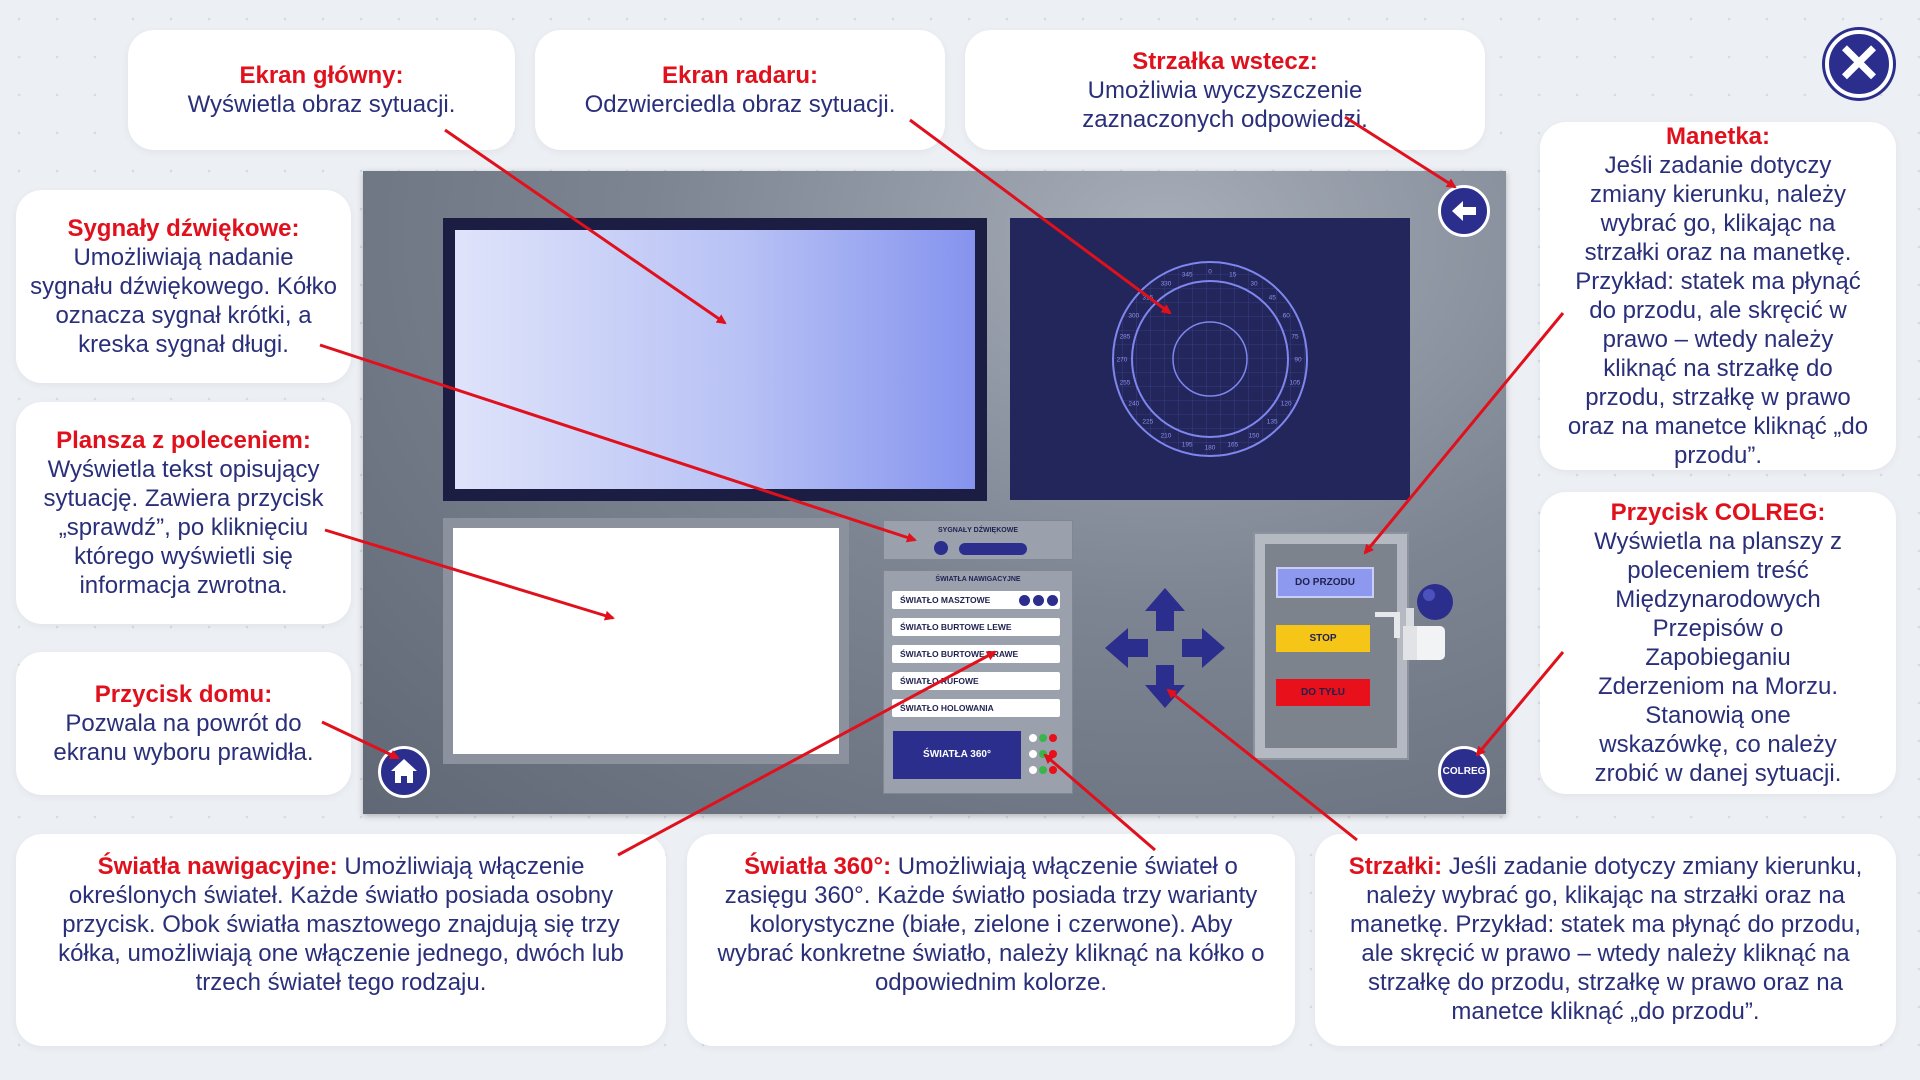 The image size is (1920, 1080). I want to click on radar-bearing-label: 60, so click(1287, 316).